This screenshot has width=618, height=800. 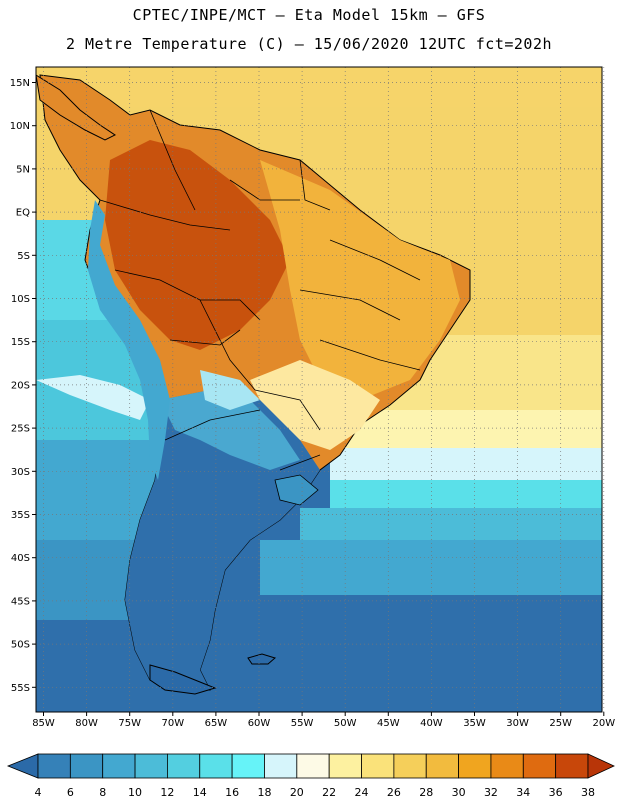 What do you see at coordinates (20, 299) in the screenshot?
I see `lat-label: 10S` at bounding box center [20, 299].